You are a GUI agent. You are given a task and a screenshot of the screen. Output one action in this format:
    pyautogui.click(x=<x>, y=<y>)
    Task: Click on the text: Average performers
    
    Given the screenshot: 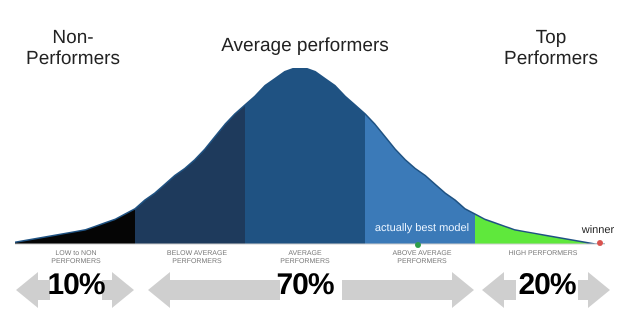 What is the action you would take?
    pyautogui.click(x=305, y=46)
    